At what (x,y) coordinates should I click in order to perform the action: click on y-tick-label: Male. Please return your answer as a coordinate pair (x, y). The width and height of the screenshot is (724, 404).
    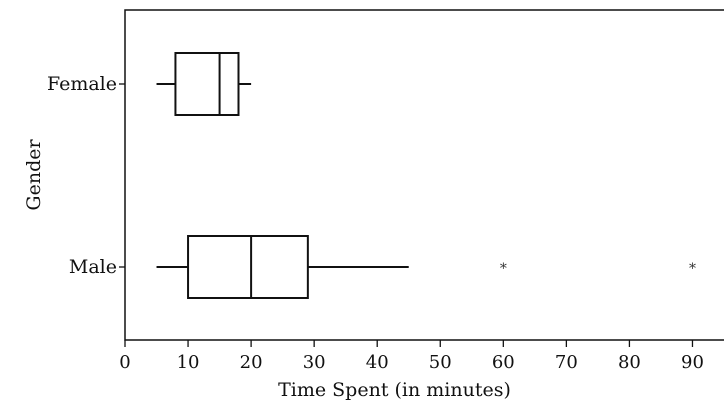
    Looking at the image, I should click on (93, 267).